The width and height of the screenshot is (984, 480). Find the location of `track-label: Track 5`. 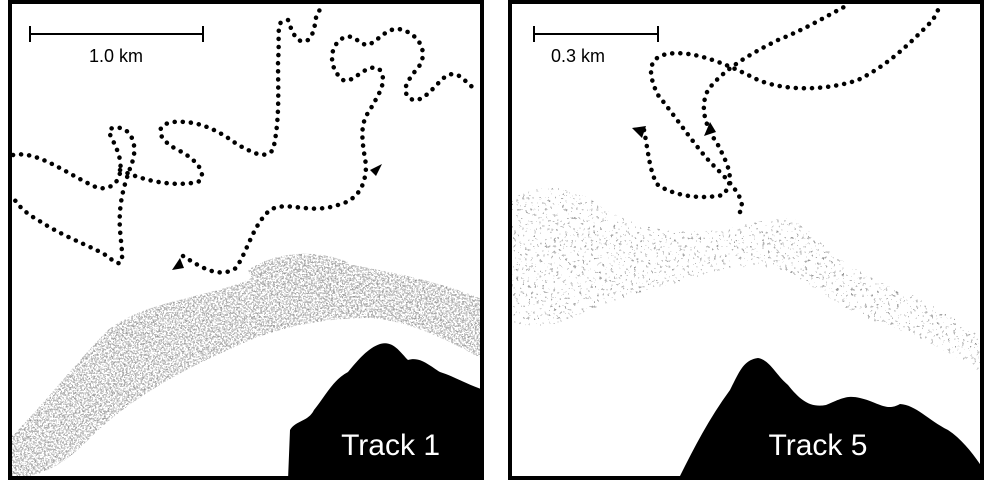

track-label: Track 5 is located at coordinates (818, 445).